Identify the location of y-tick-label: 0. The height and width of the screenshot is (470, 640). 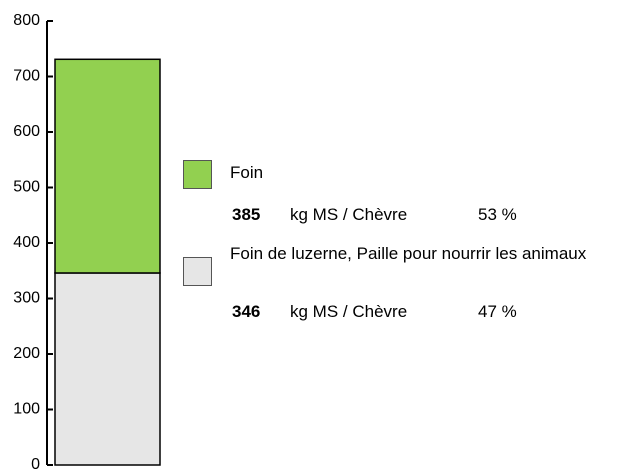
(35, 463).